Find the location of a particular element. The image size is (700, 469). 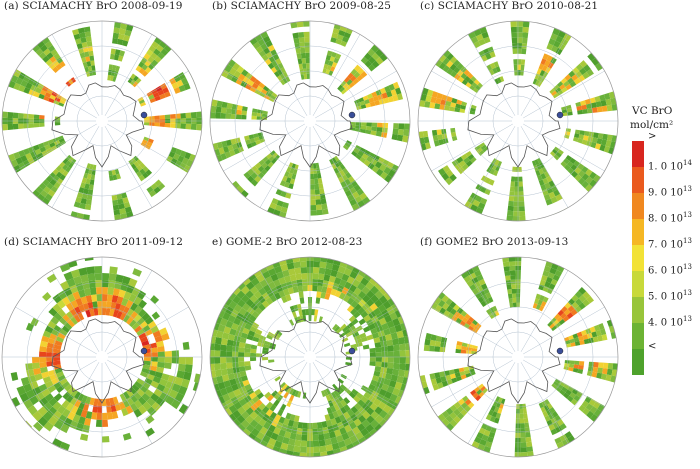

map-panel-f: (f) GOME2 BrO 2013-09-13 is located at coordinates (518, 351).